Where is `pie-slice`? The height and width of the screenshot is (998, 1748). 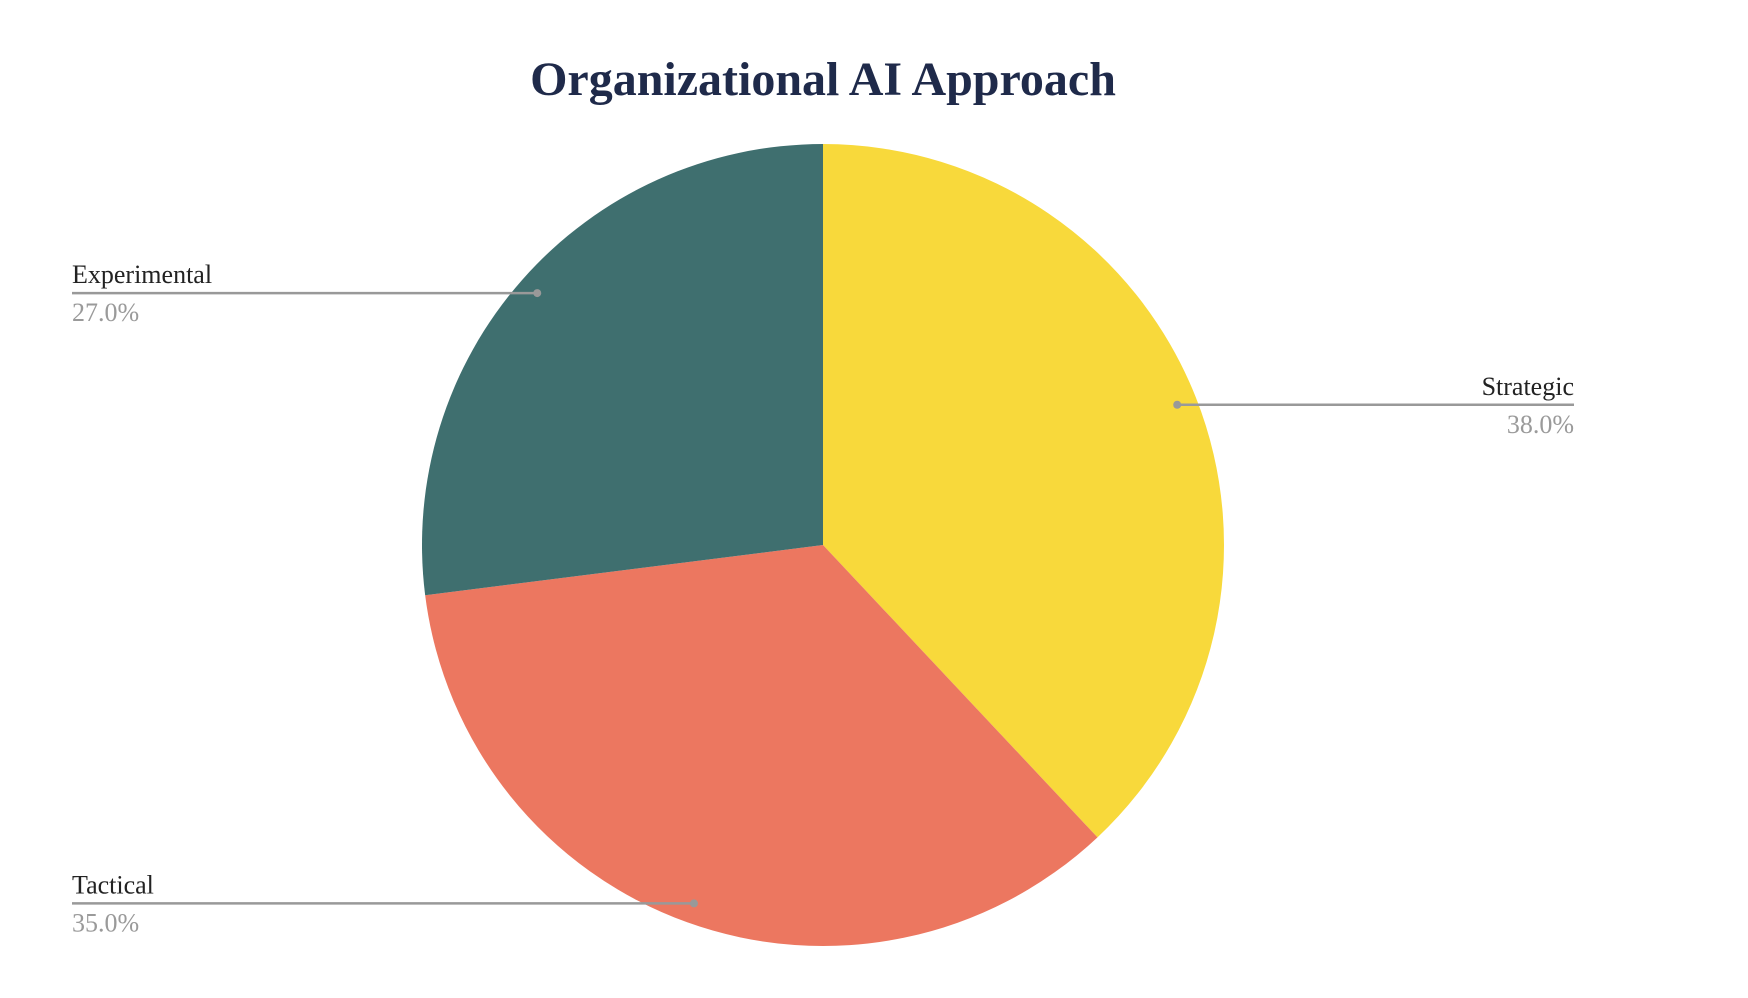 pie-slice is located at coordinates (622, 370).